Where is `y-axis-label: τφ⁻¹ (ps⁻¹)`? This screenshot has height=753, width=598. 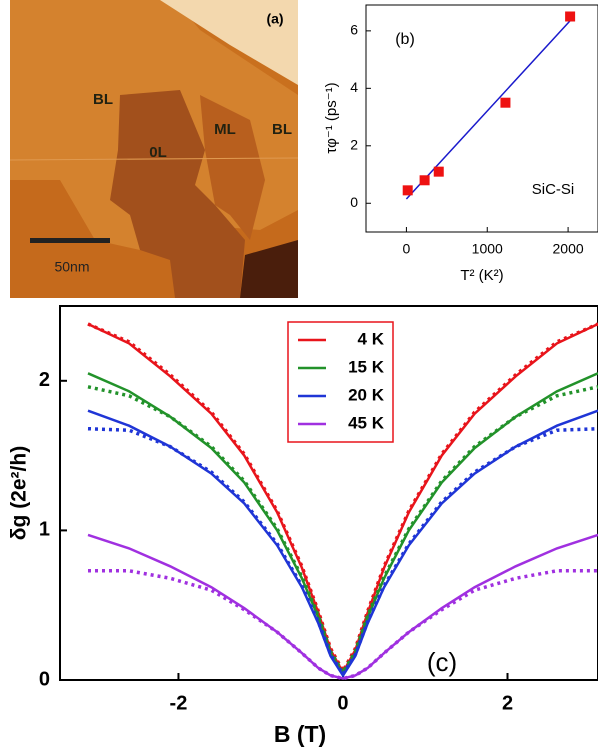 y-axis-label: τφ⁻¹ (ps⁻¹) is located at coordinates (331, 117).